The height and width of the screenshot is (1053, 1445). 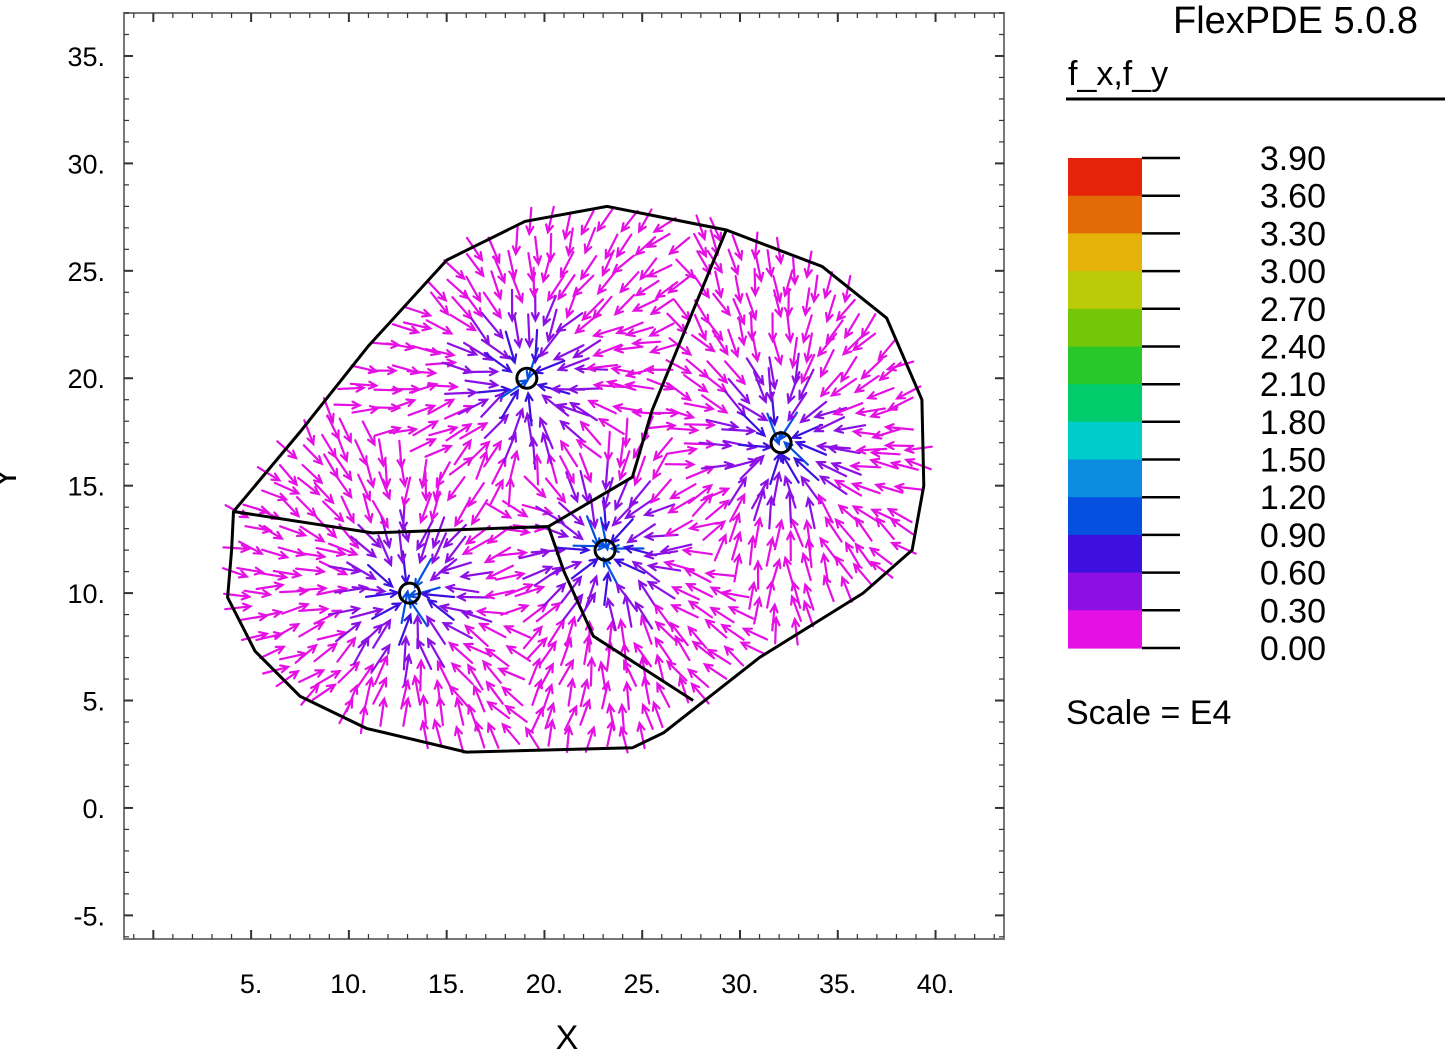 What do you see at coordinates (597, 984) in the screenshot?
I see `x-tick-labels: 5. 10. 15. 20. 25. 30. 35. 40.` at bounding box center [597, 984].